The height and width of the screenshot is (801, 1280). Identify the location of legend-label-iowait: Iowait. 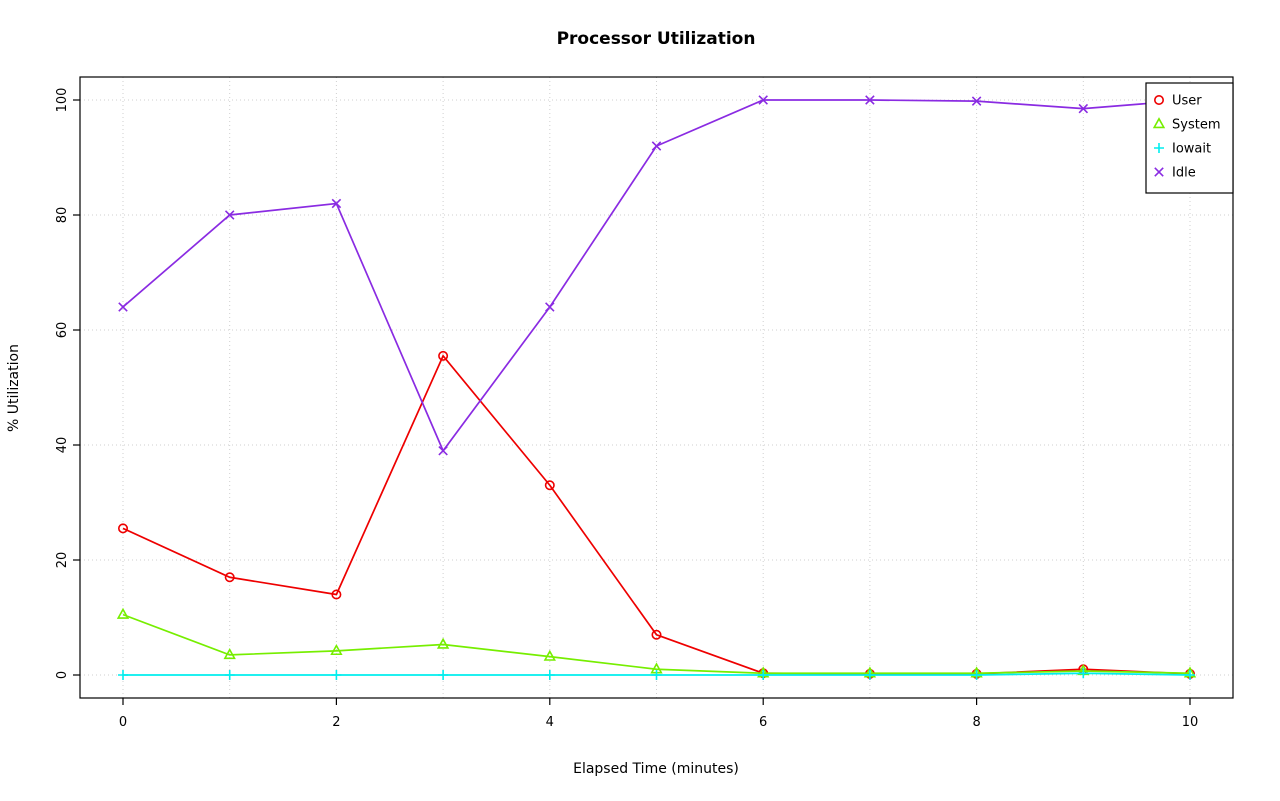
(1191, 149).